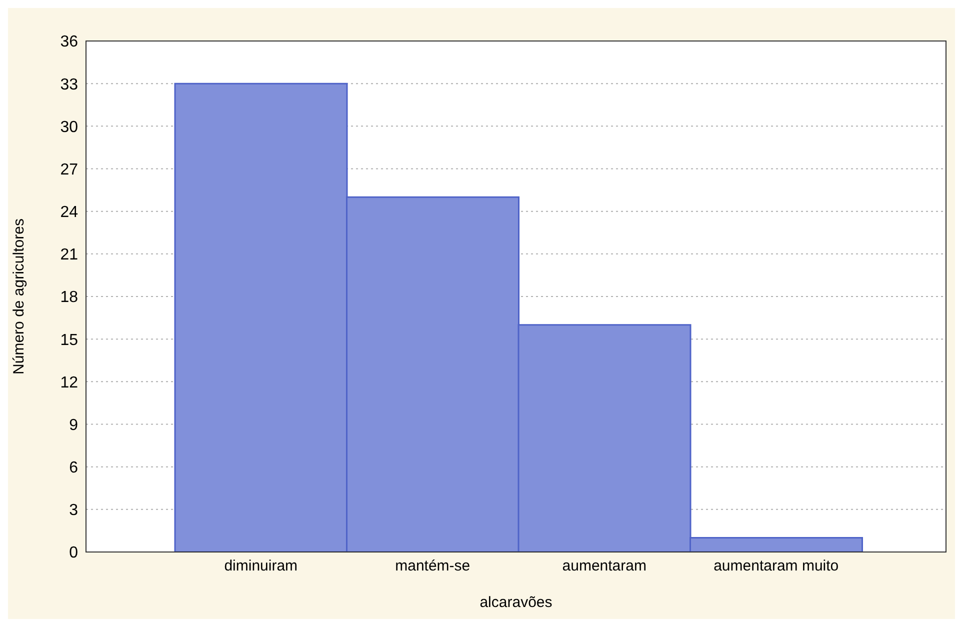 Image resolution: width=963 pixels, height=627 pixels. I want to click on y-axis-title: Número de agricultores, so click(19, 296).